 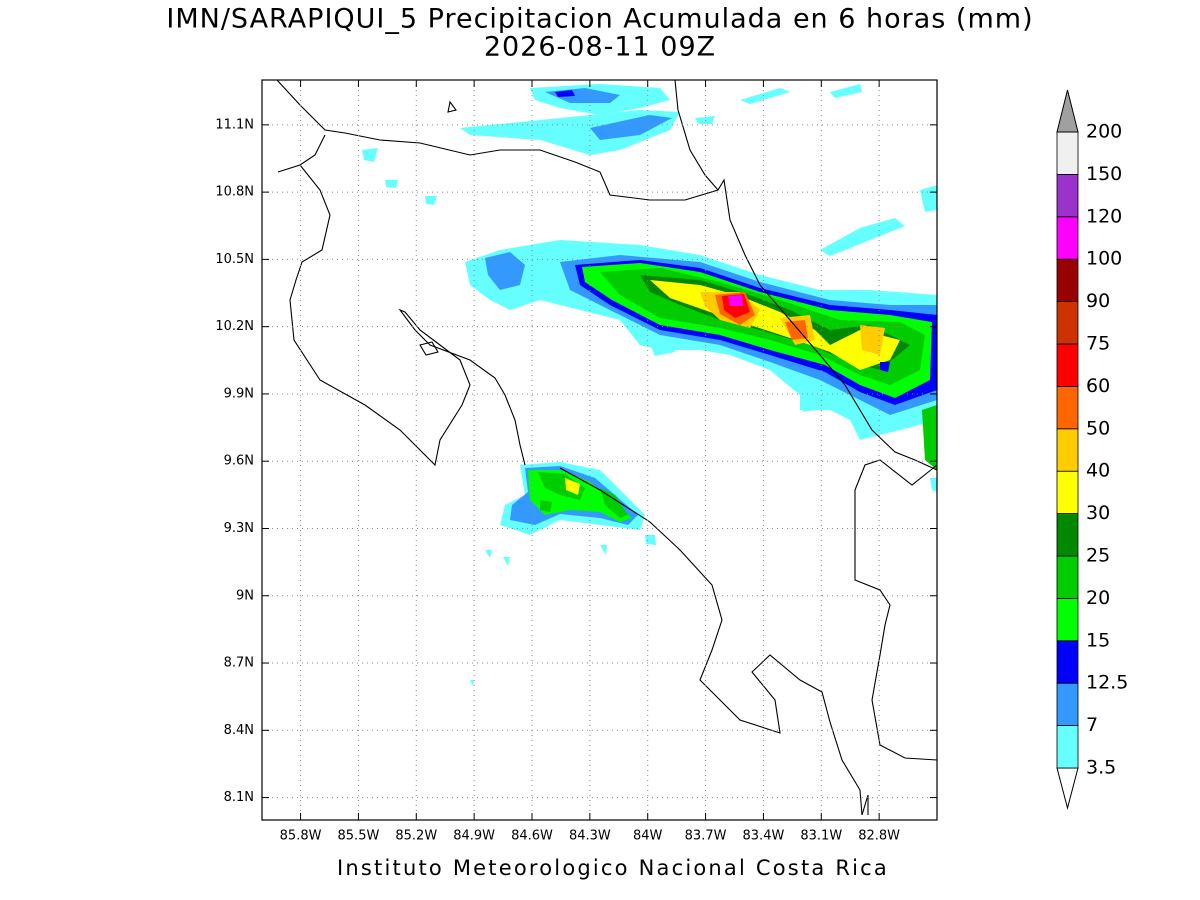 I want to click on legend-label: 7, so click(x=1092, y=725).